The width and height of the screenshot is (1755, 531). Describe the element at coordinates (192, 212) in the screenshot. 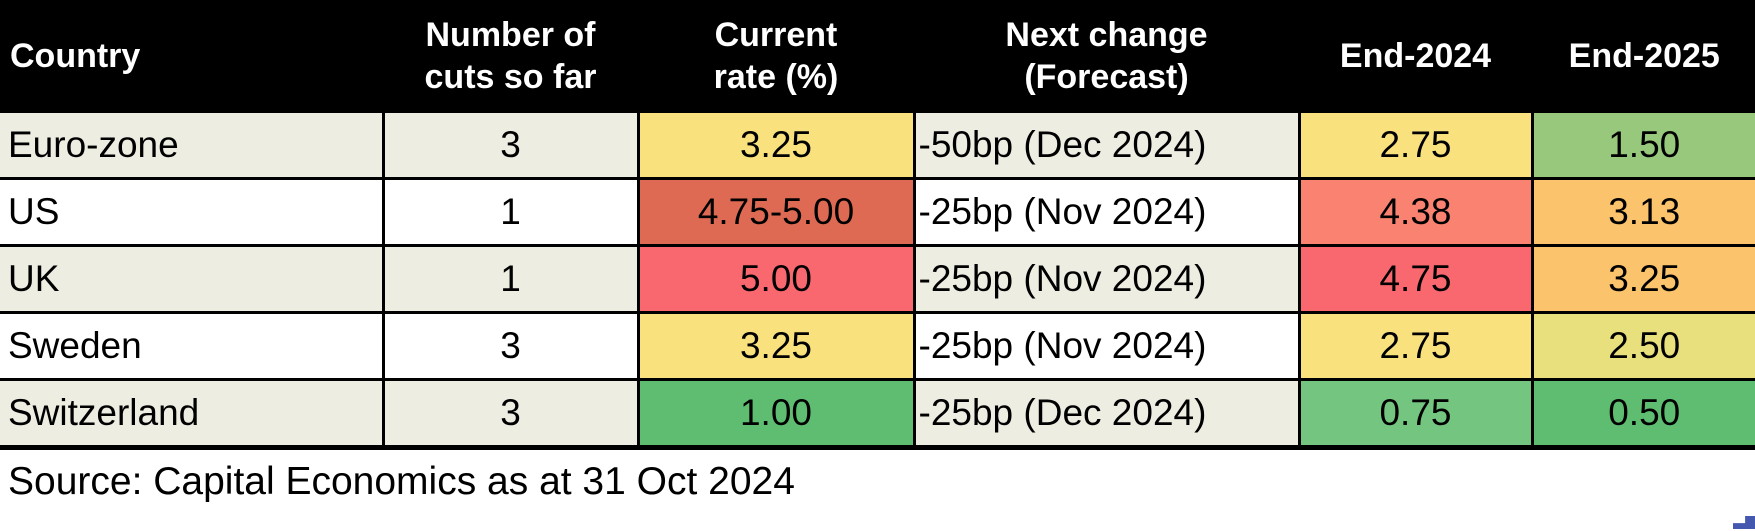

I see `cell-country: US` at that location.